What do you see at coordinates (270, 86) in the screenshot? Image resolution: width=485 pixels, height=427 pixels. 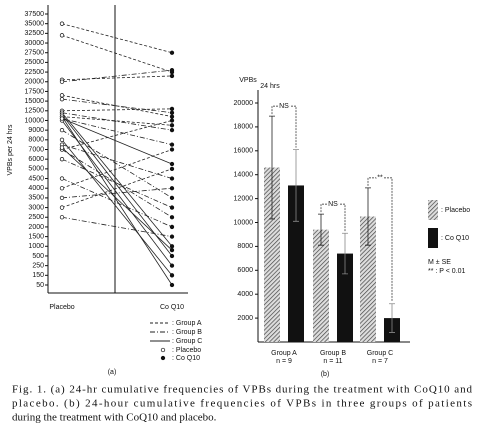 I see `y-axis-unit: 24 hrs` at bounding box center [270, 86].